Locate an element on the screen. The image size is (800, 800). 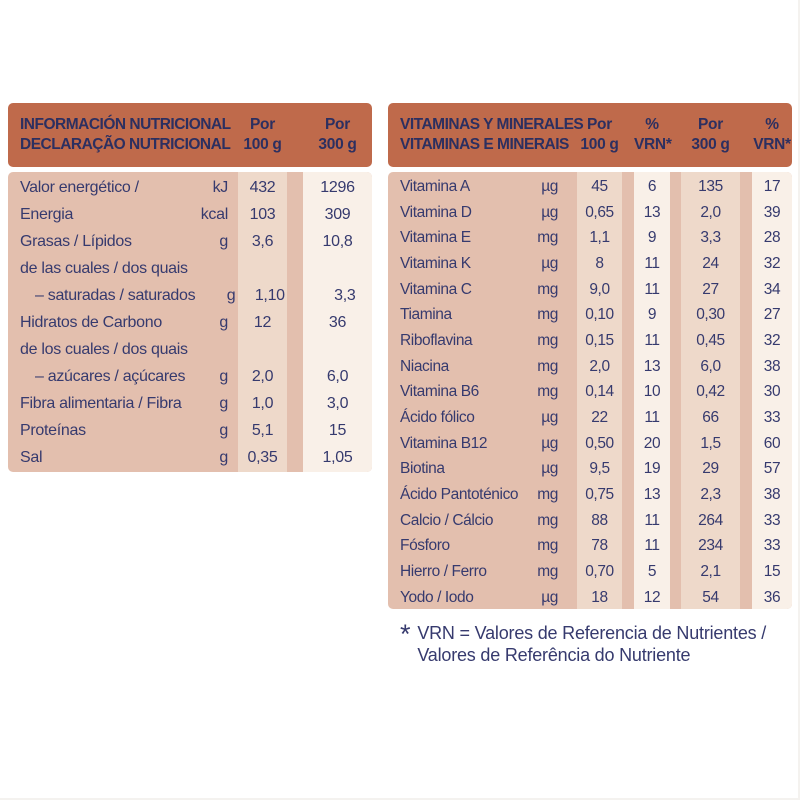
row-unit: kcal is located at coordinates (214, 214).